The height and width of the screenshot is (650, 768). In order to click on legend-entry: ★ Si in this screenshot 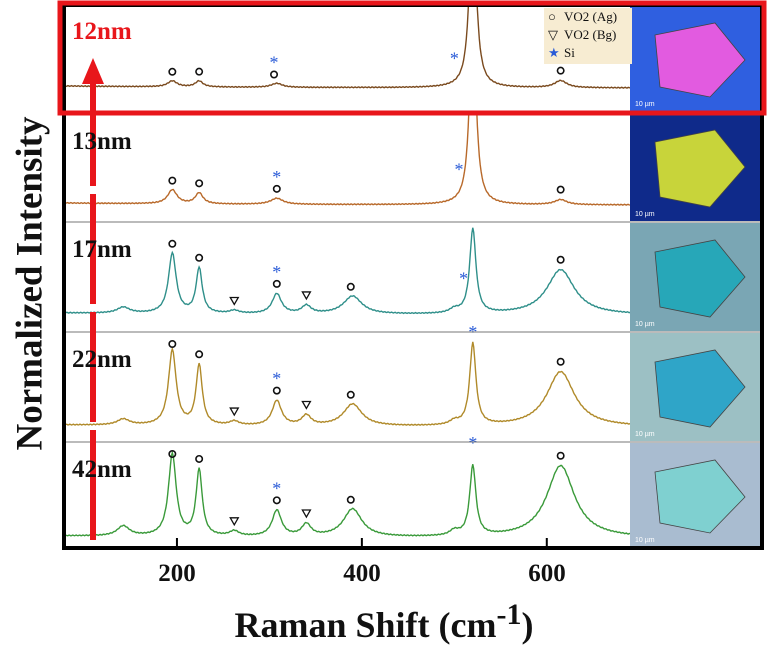, I will do `click(561, 52)`.